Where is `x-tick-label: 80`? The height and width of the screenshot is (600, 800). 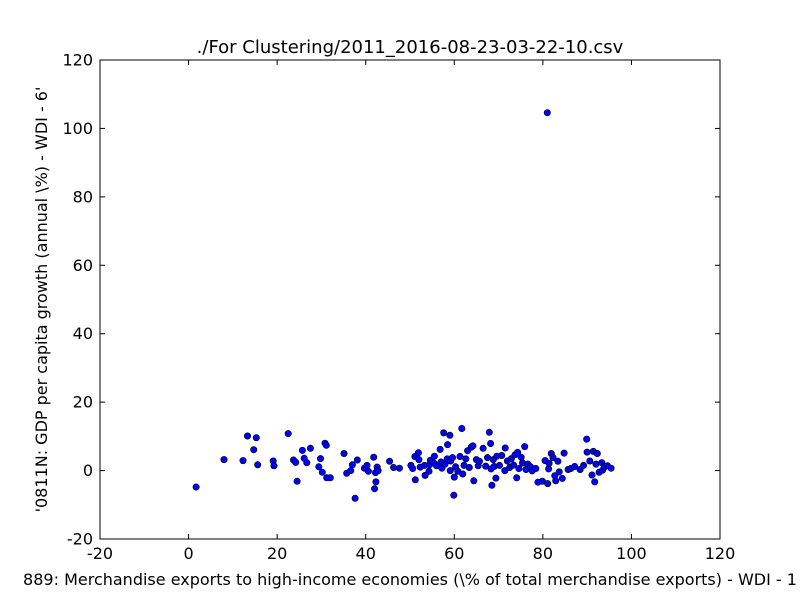
x-tick-label: 80 is located at coordinates (543, 553).